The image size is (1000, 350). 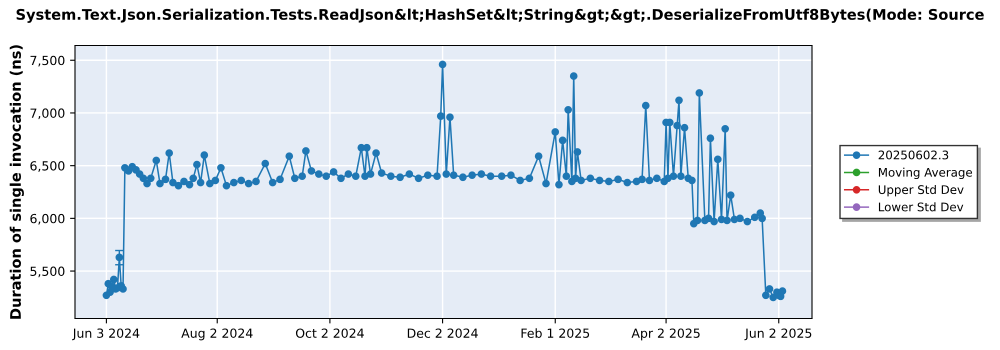 I want to click on legend-label: Upper Std Dev, so click(x=921, y=190).